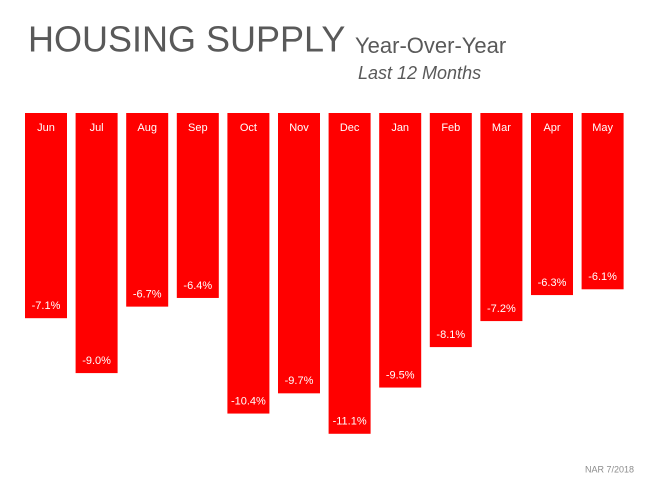 The width and height of the screenshot is (650, 488). Describe the element at coordinates (350, 422) in the screenshot. I see `value-label: -11.1%` at that location.